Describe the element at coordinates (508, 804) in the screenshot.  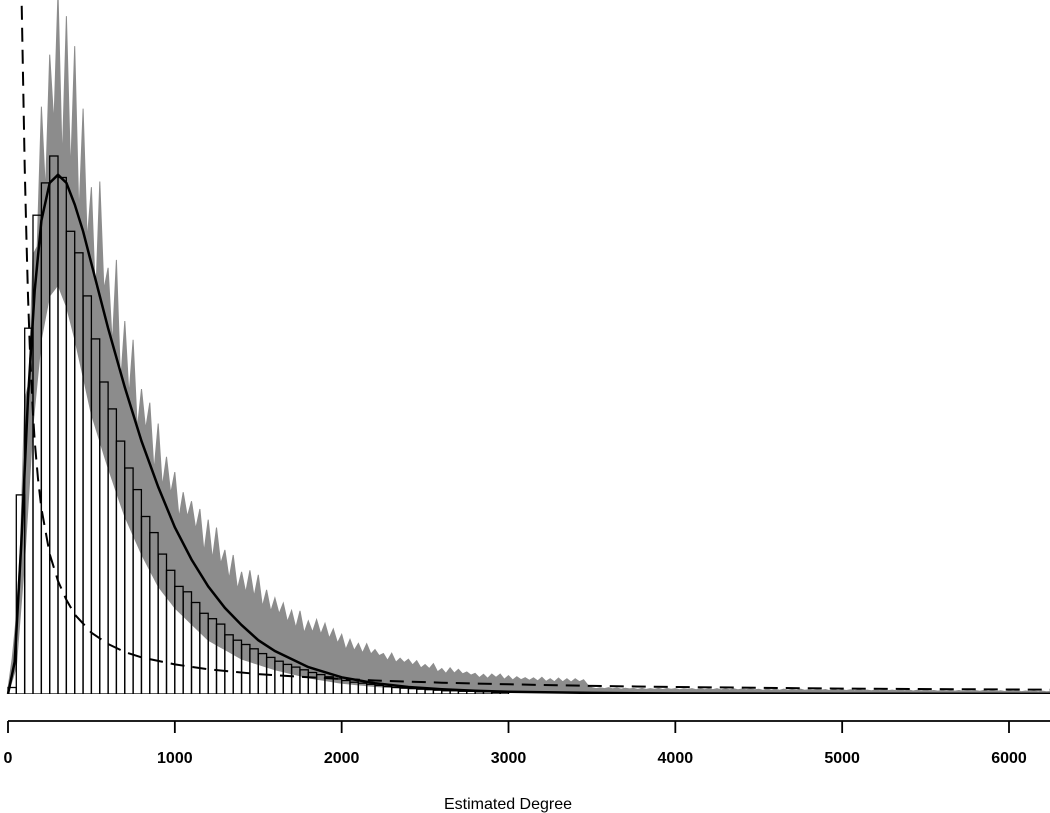
I see `x-axis-title: Estimated Degree` at that location.